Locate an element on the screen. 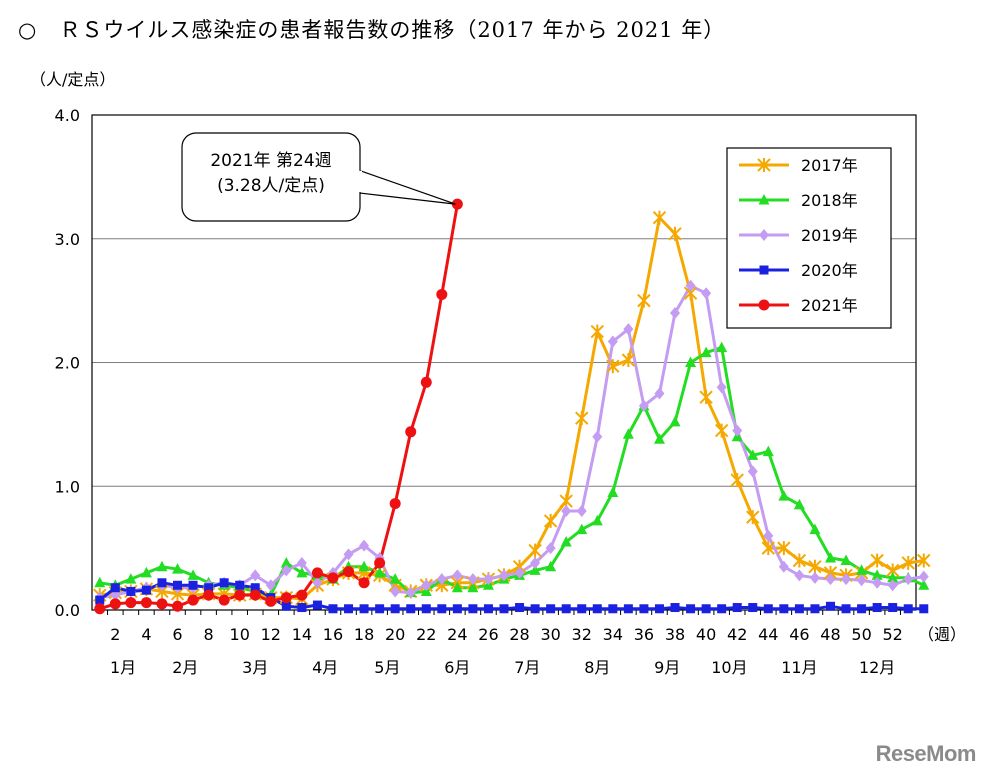 The height and width of the screenshot is (777, 990). y-tick-label: 0.0 is located at coordinates (67, 610).